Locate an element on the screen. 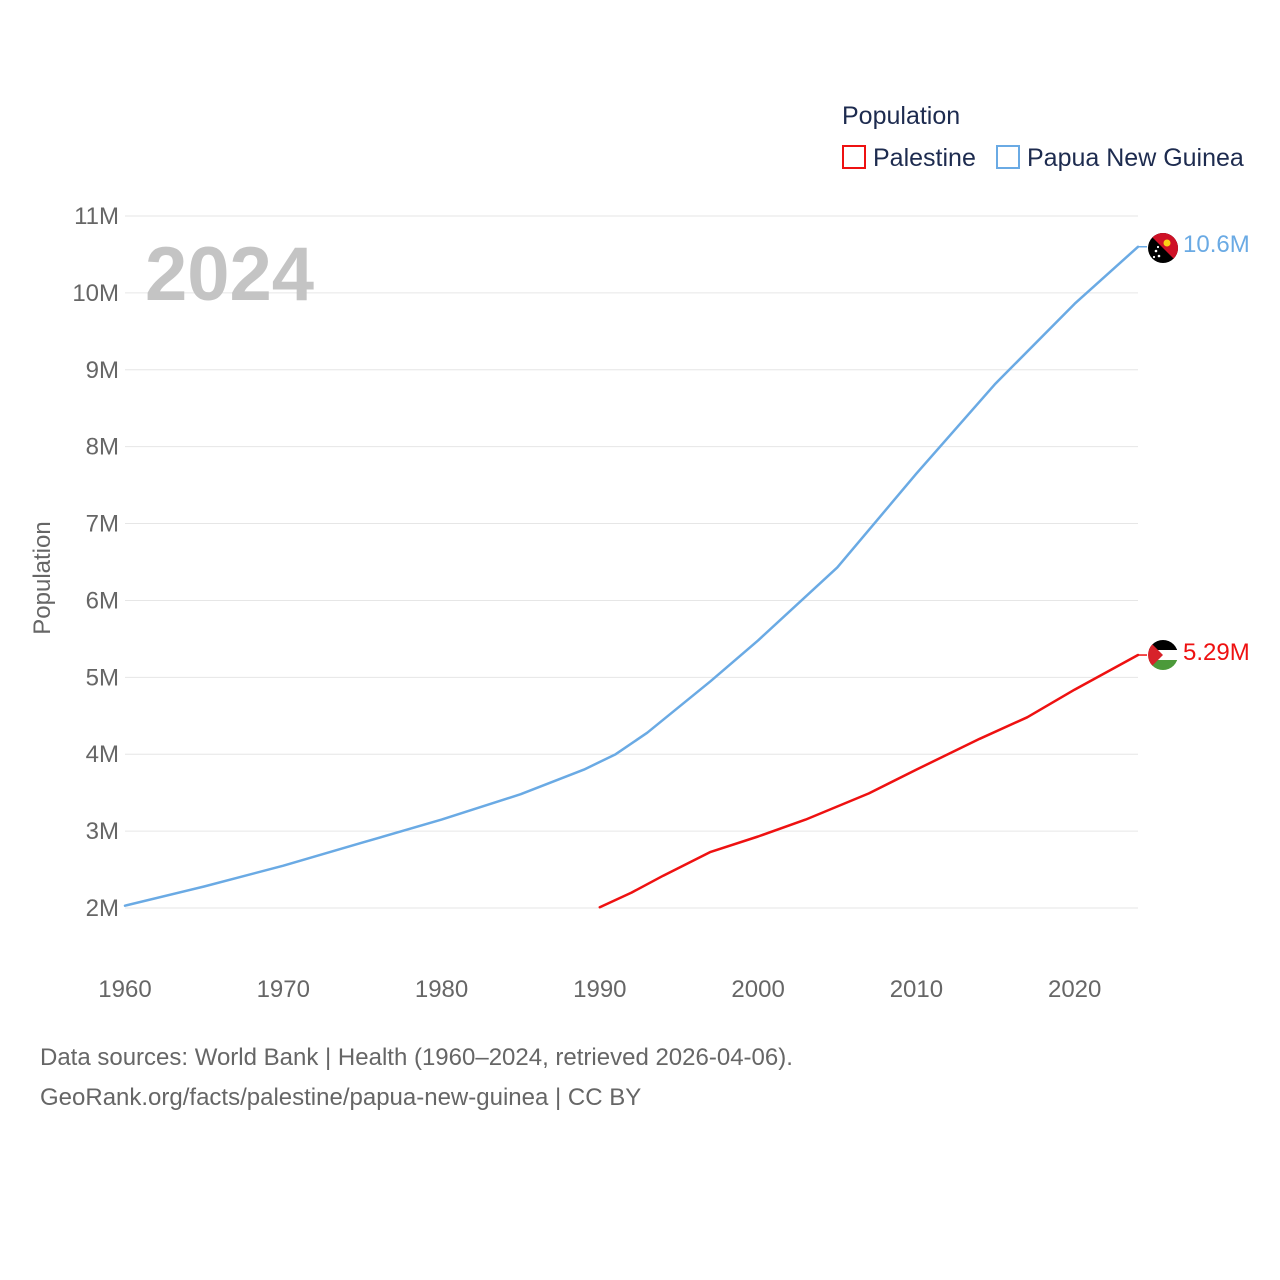  end-label-papua-new-guinea: 10.6M is located at coordinates (1216, 244).